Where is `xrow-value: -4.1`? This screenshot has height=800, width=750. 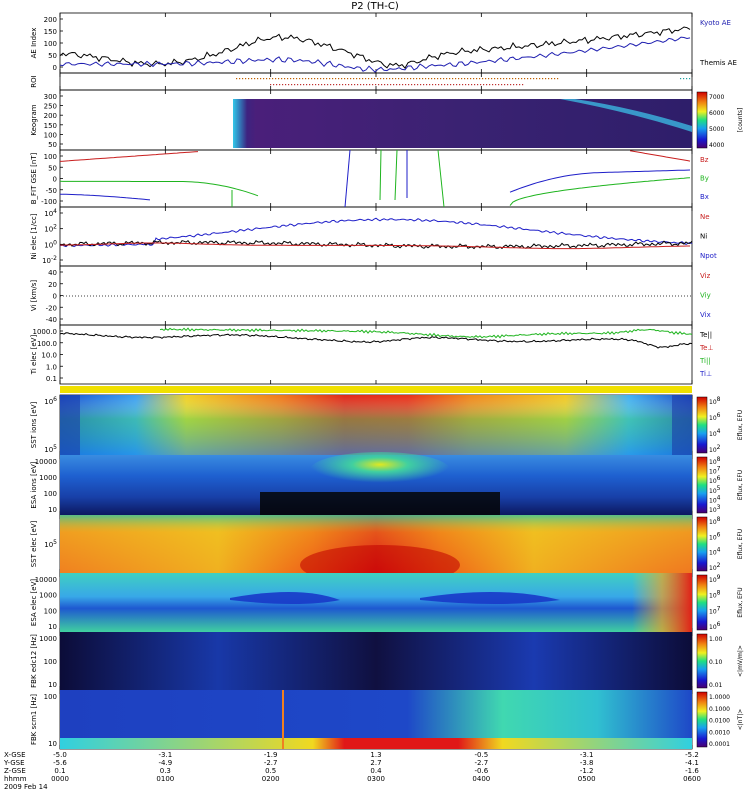 xrow-value: -4.1 is located at coordinates (692, 763).